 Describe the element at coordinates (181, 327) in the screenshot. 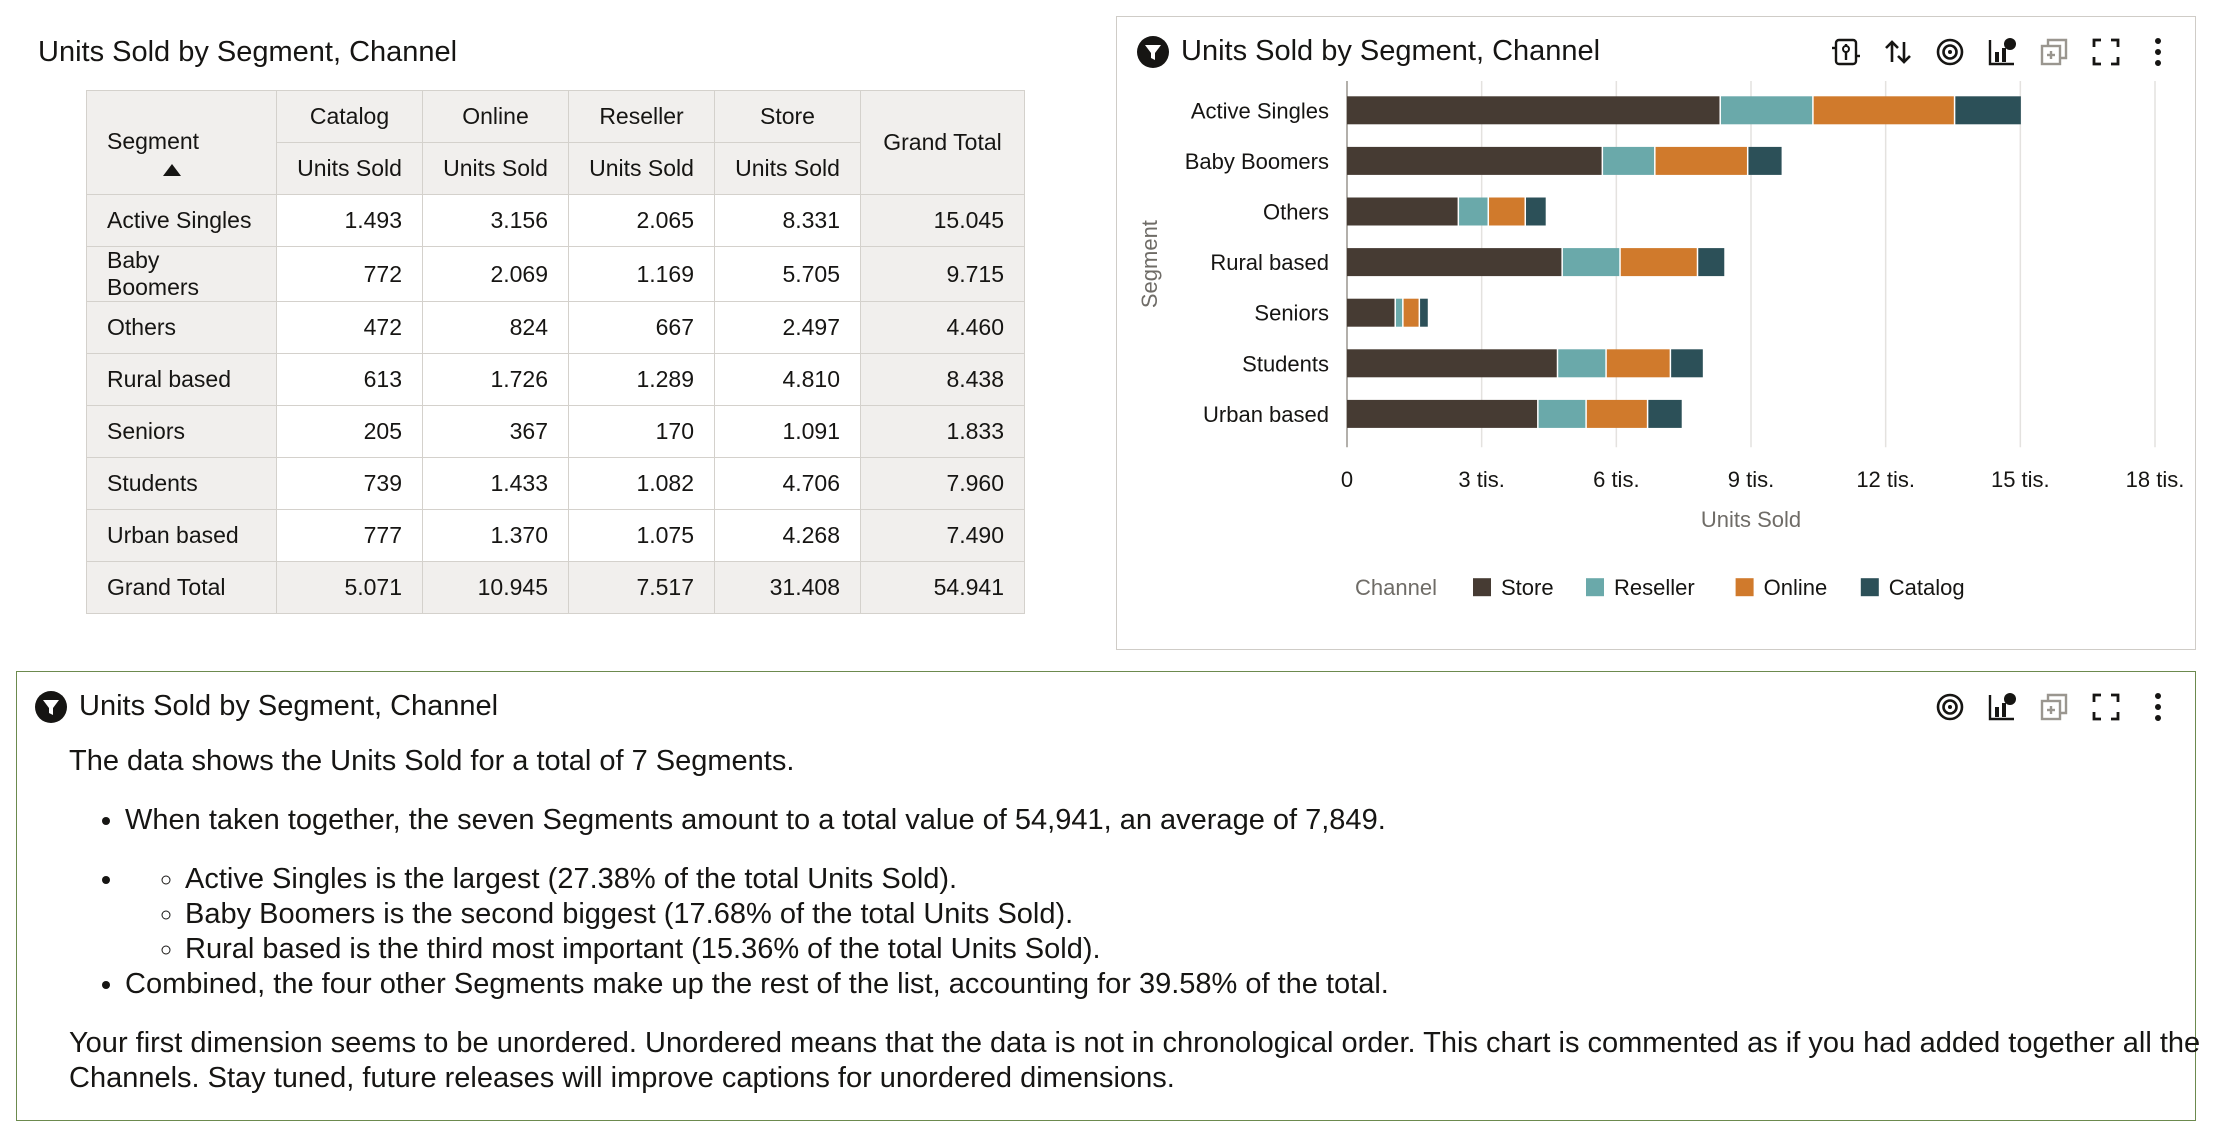

I see `segment-cell: Others` at that location.